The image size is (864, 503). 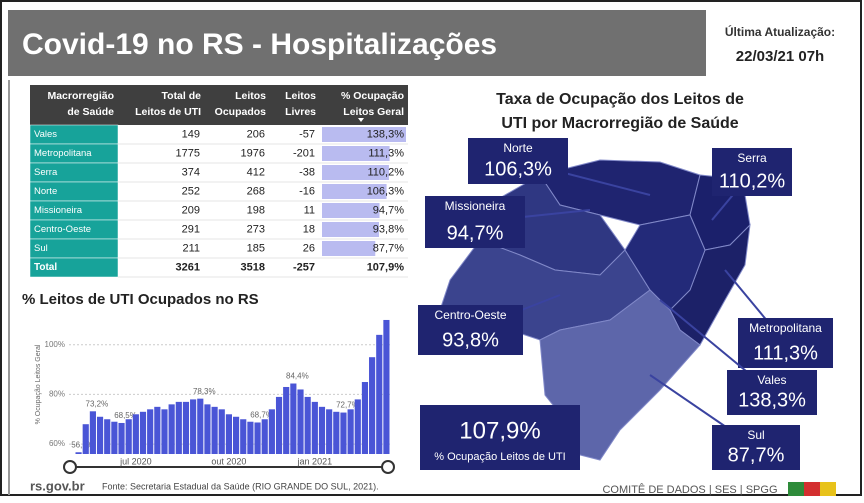 I want to click on cell: 252, so click(x=191, y=191).